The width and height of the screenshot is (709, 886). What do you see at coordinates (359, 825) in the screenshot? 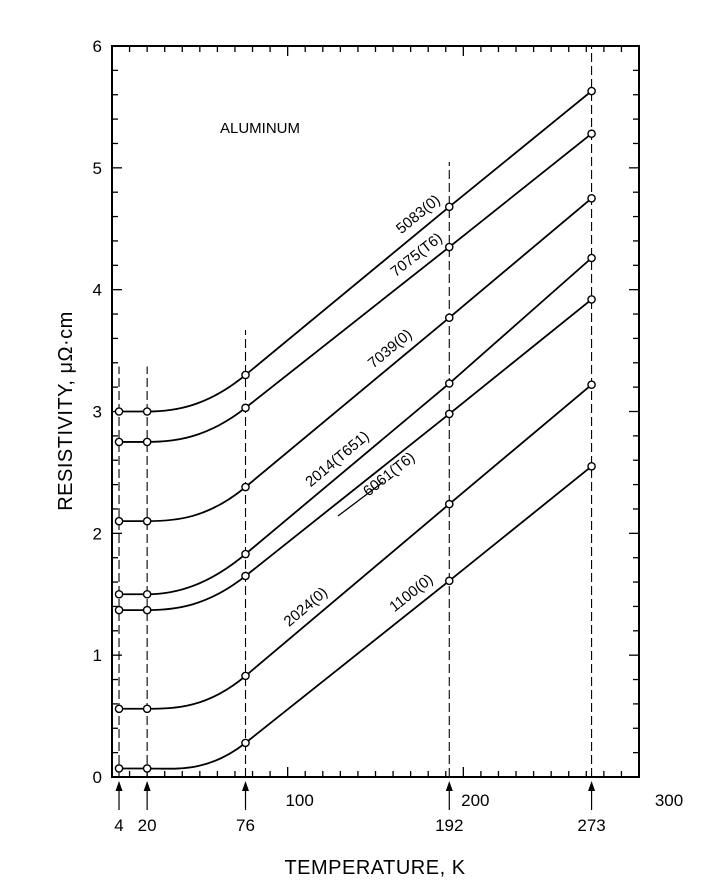
I see `measured-temperature-labels: 4 20 76 192 273` at bounding box center [359, 825].